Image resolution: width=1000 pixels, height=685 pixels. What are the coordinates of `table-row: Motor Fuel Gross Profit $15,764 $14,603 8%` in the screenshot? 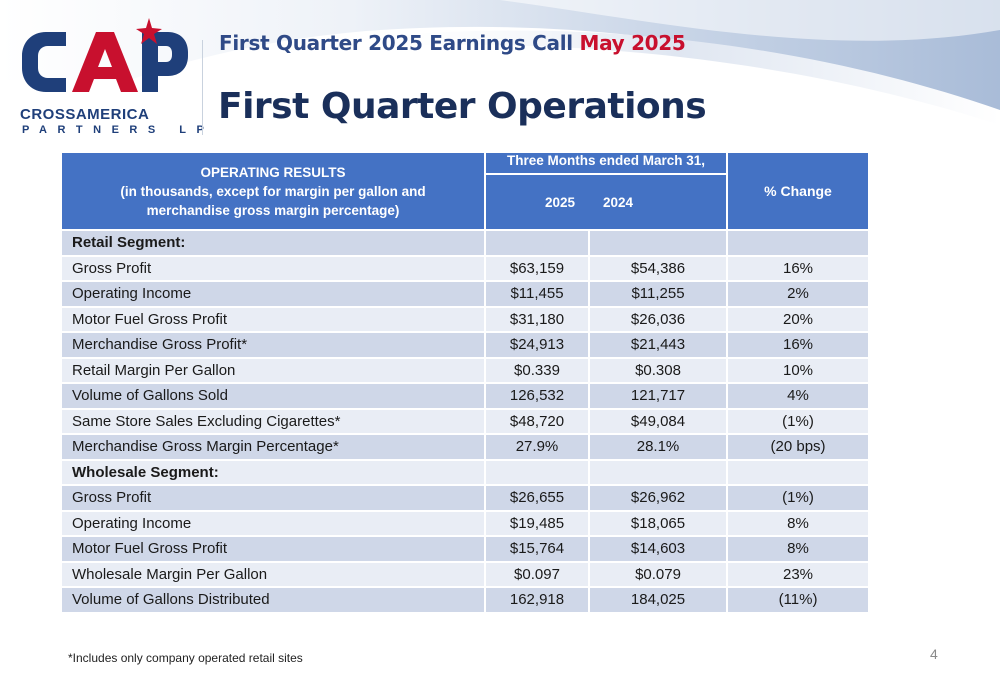 It's located at (465, 549).